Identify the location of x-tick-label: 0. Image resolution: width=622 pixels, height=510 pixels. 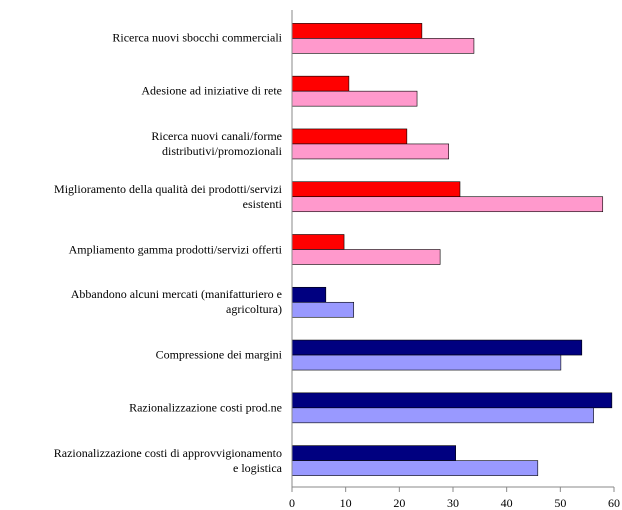
(292, 503).